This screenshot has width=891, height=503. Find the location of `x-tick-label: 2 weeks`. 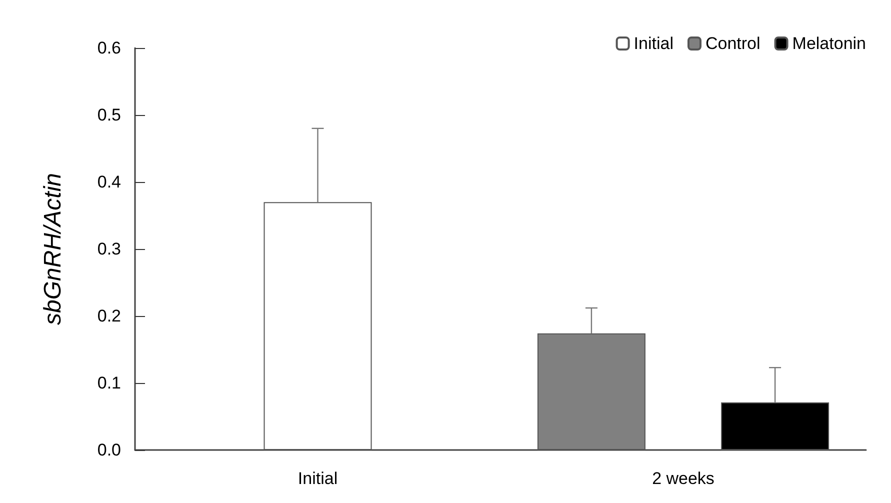

x-tick-label: 2 weeks is located at coordinates (683, 478).